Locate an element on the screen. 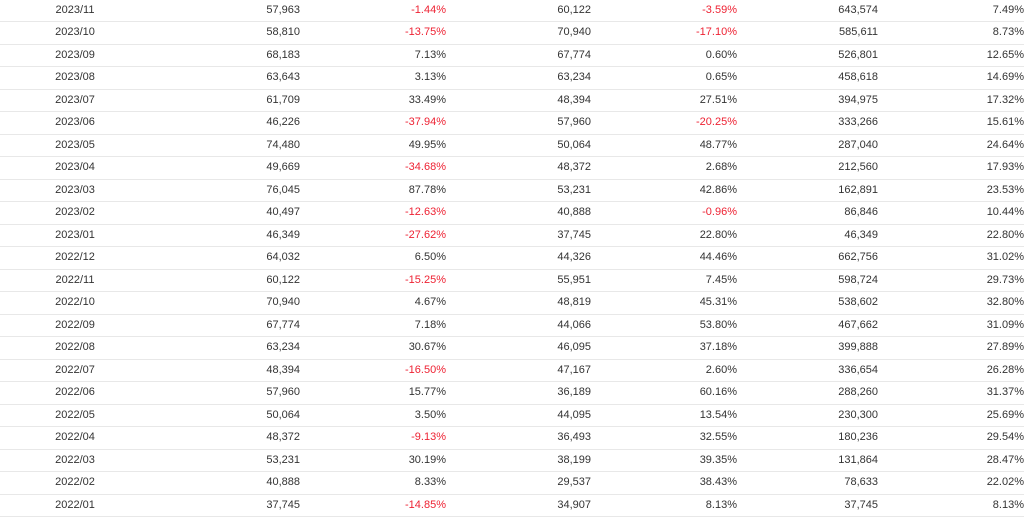 This screenshot has height=517, width=1024. period-cell: 2022/09 is located at coordinates (75, 325).